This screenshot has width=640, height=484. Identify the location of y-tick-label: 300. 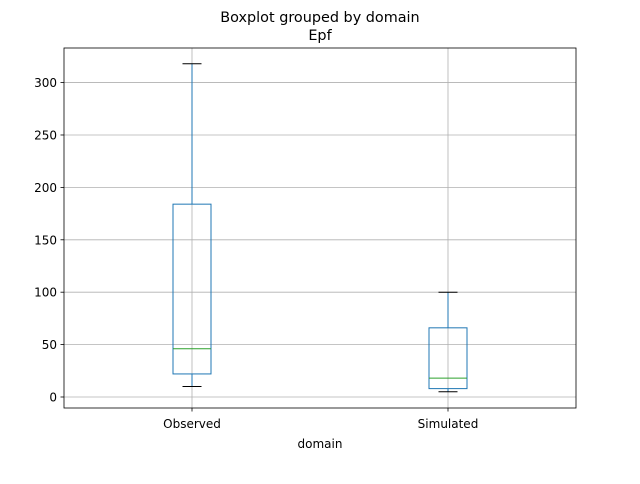
(45, 83).